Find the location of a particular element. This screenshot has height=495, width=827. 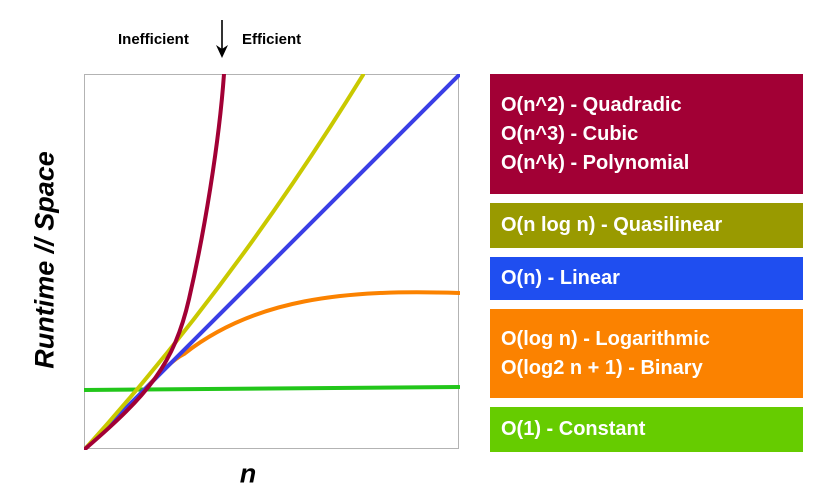

legend-polynomial-line-2: O(n^3) - Cubic is located at coordinates (570, 133).